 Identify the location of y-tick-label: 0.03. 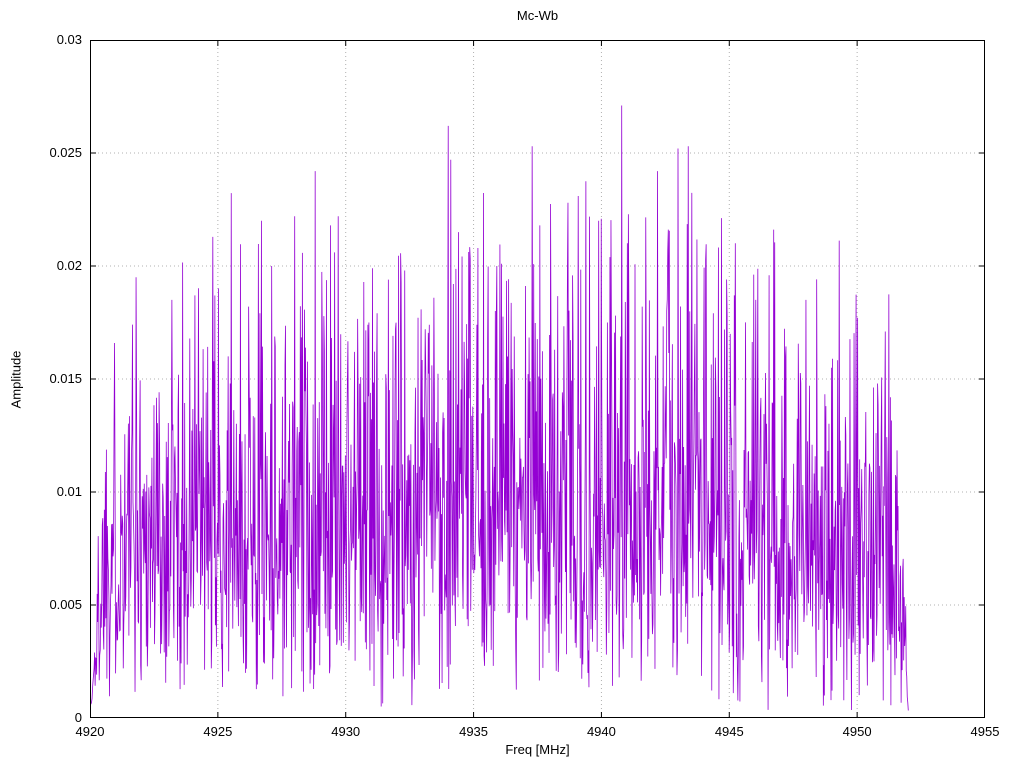
(69, 39).